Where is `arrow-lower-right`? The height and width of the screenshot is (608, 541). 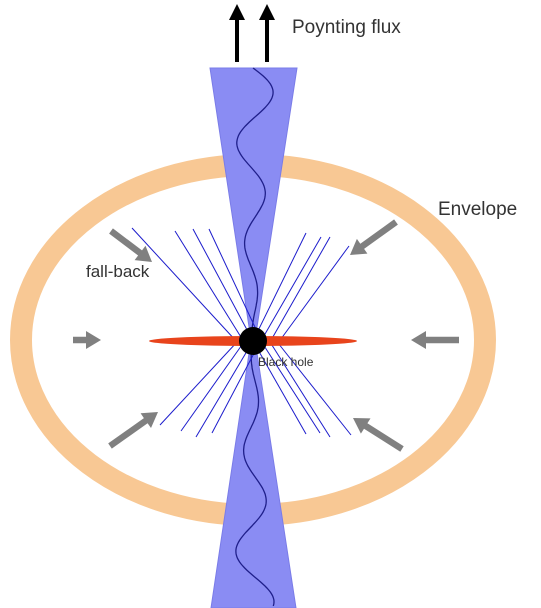 arrow-lower-right is located at coordinates (378, 435).